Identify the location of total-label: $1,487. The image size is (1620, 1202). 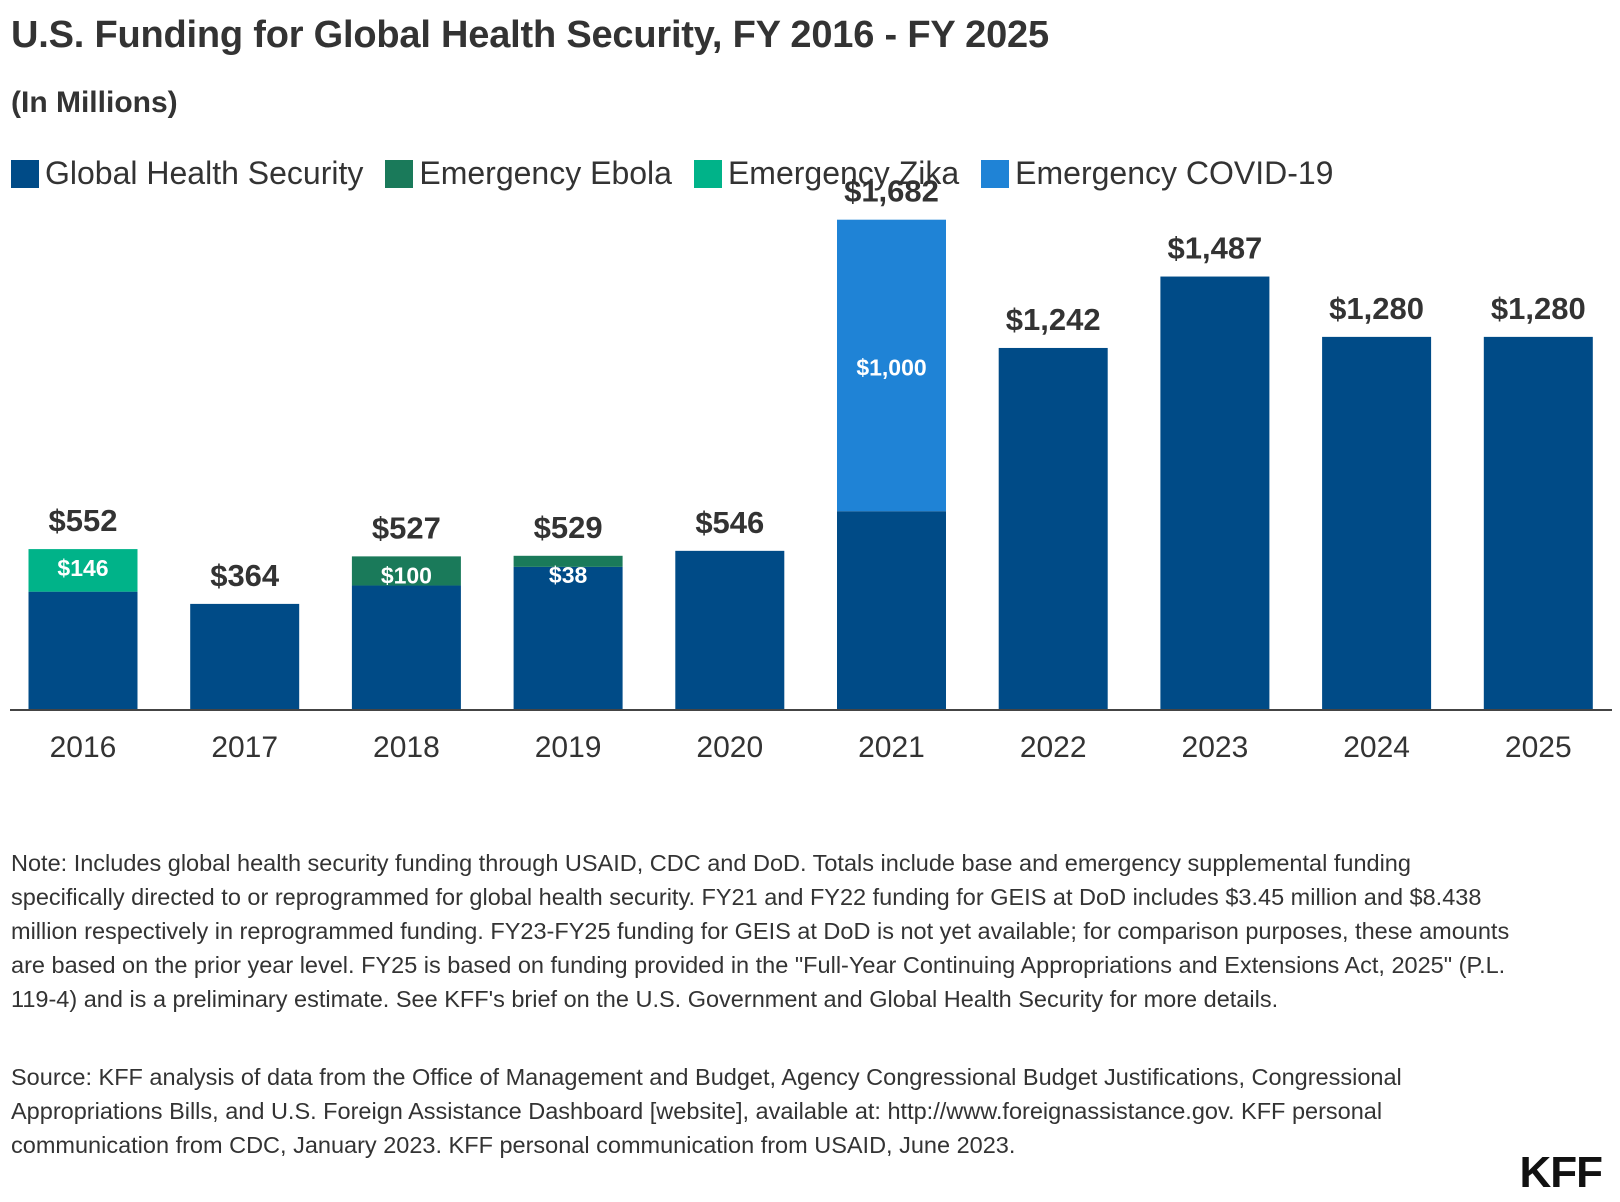
(1214, 248).